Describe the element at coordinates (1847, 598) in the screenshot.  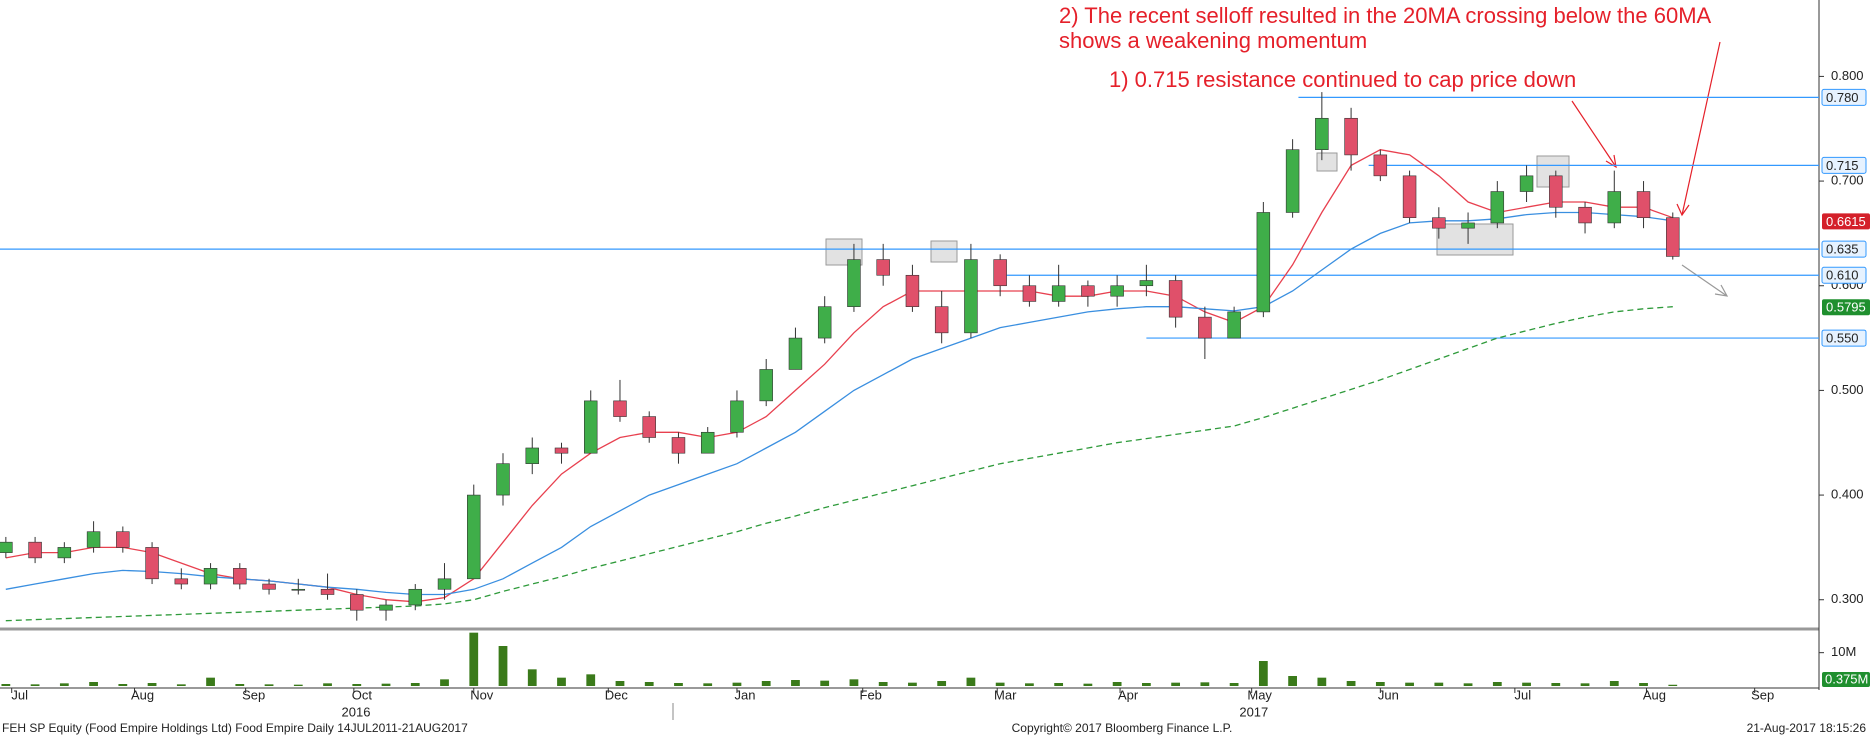
I see `y-tick-label: 0.300` at that location.